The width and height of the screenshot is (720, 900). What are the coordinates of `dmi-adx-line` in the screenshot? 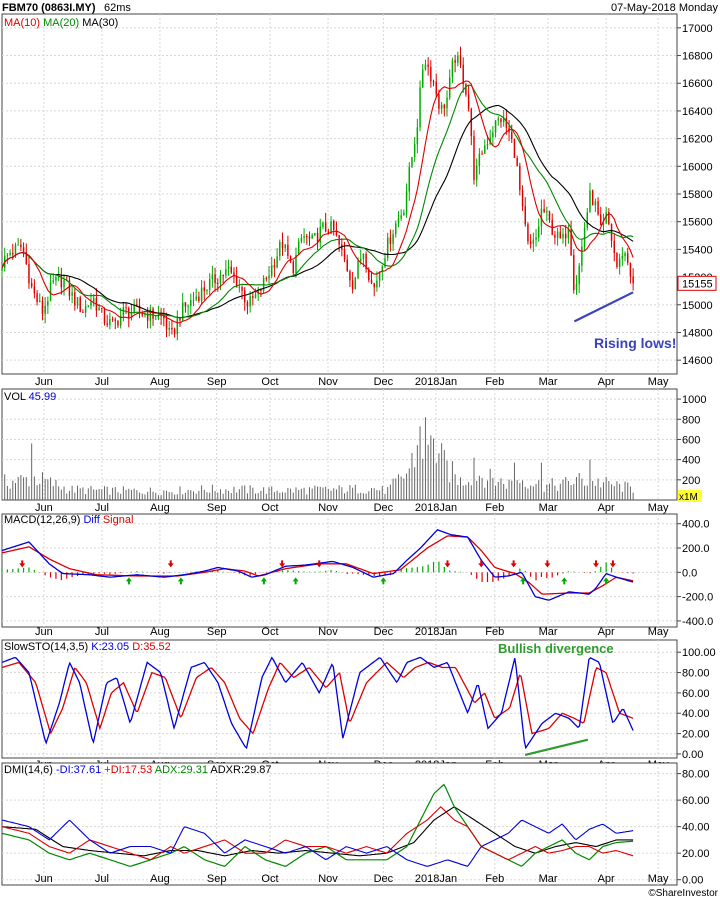 It's located at (317, 825).